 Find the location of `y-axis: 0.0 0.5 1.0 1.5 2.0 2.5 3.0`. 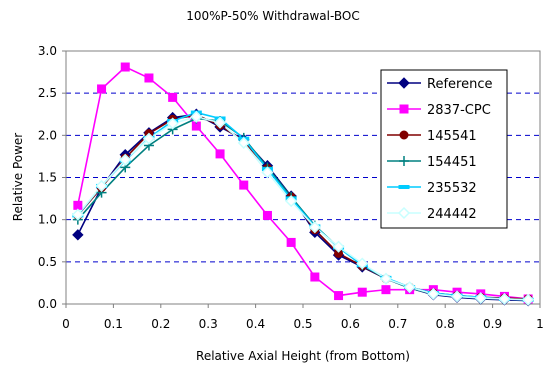

y-axis: 0.0 0.5 1.0 1.5 2.0 2.5 3.0 is located at coordinates (52, 177).